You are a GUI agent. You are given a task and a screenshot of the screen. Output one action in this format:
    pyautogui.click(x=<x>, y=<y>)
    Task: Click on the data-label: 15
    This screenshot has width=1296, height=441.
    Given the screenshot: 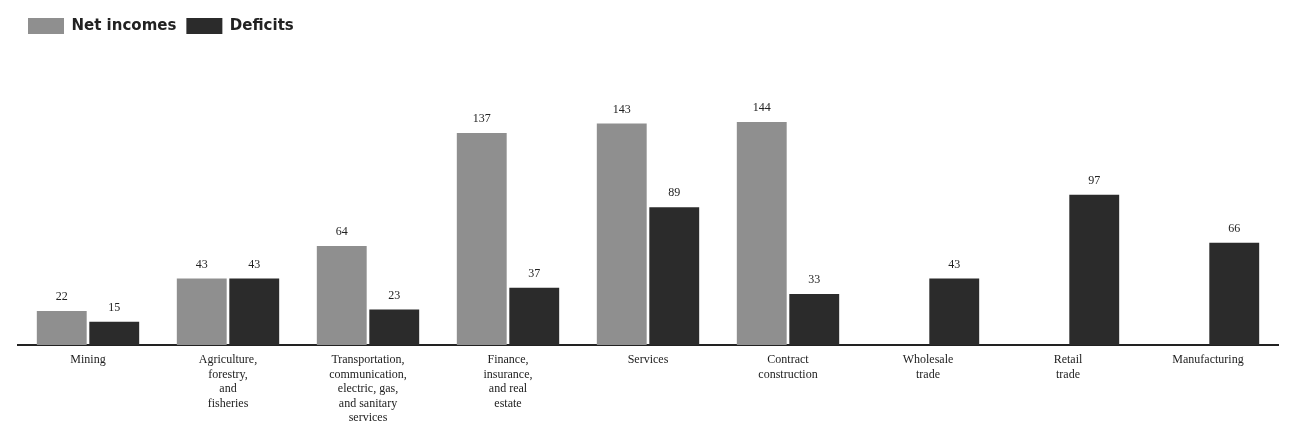 What is the action you would take?
    pyautogui.click(x=114, y=306)
    